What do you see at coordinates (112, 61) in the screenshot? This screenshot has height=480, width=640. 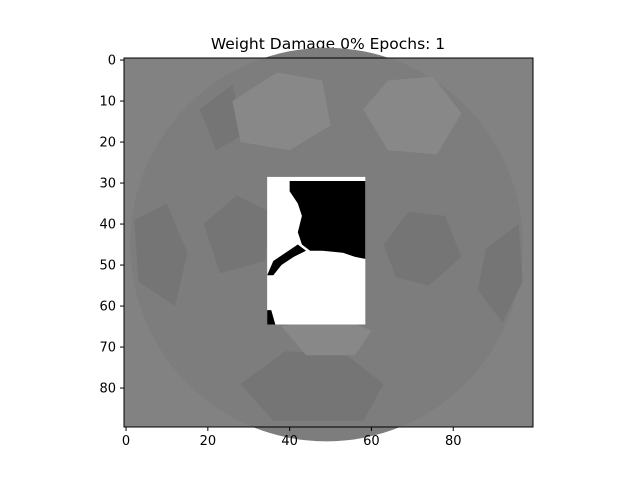 I see `y-tick-label: 0` at bounding box center [112, 61].